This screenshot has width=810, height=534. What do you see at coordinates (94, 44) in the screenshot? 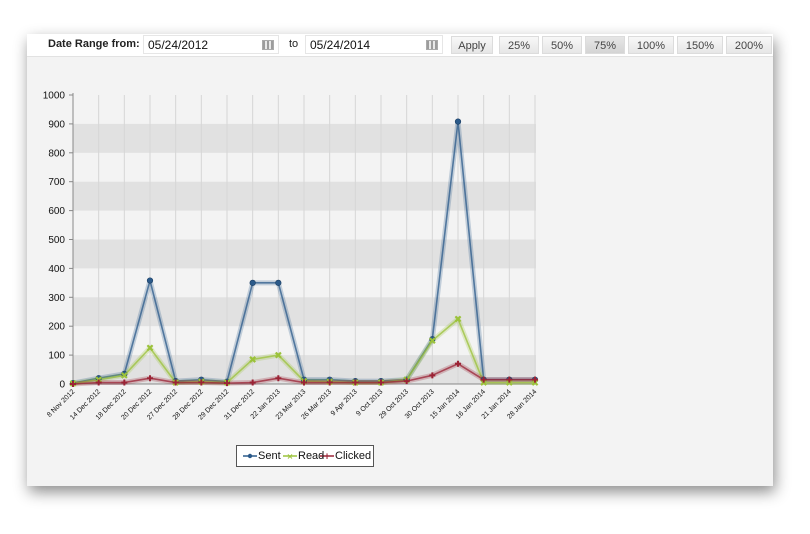
I see `date-range-label: Date Range from:` at bounding box center [94, 44].